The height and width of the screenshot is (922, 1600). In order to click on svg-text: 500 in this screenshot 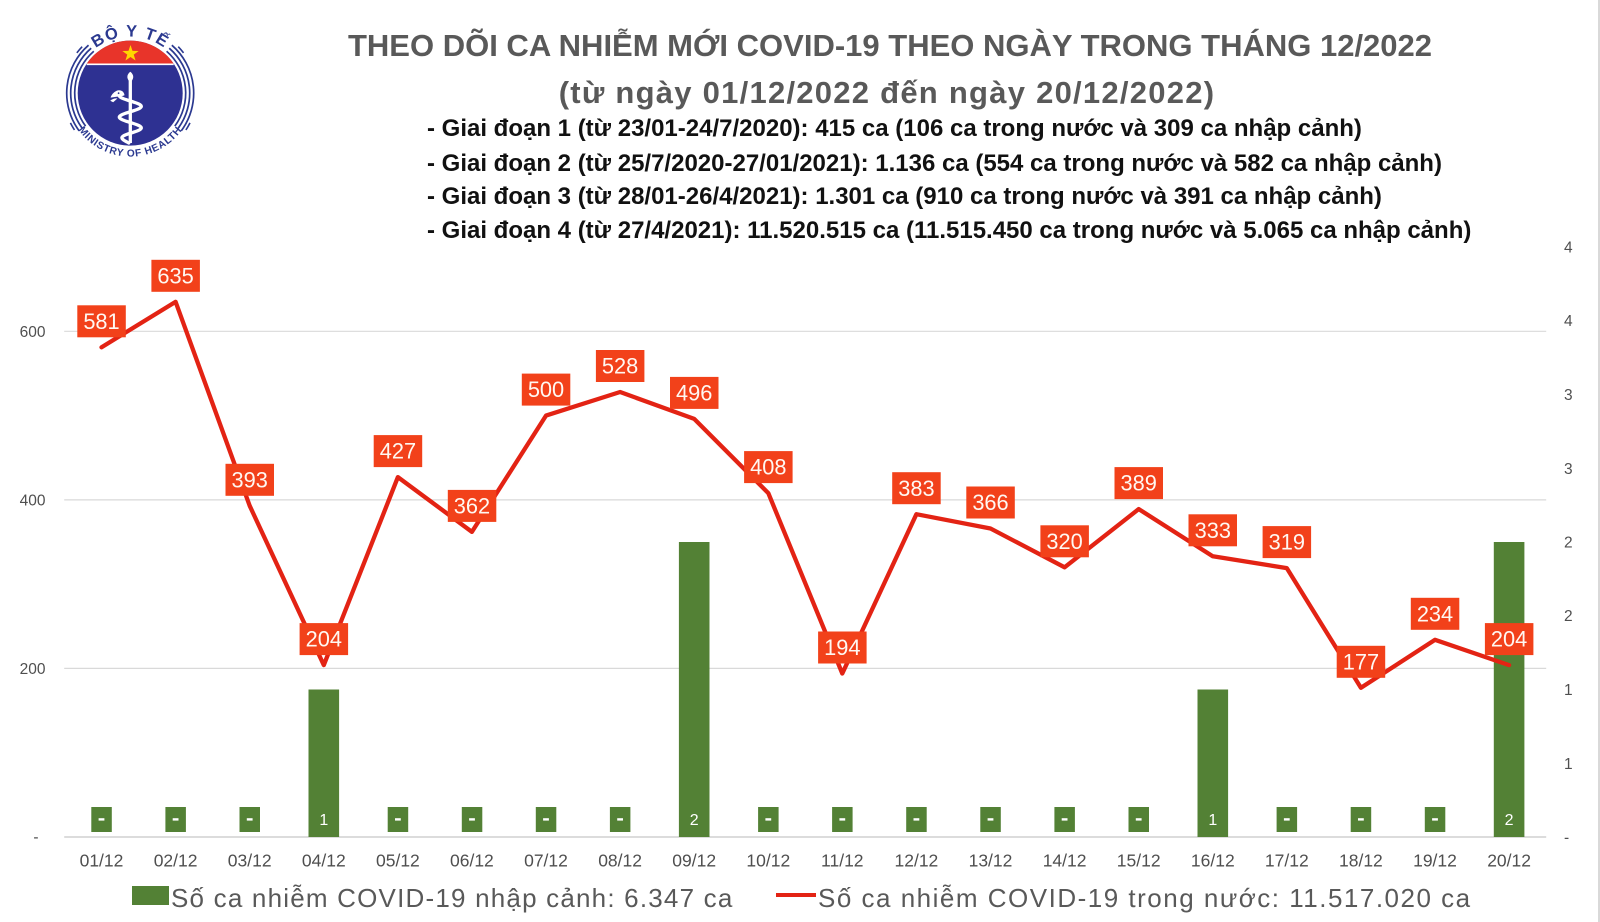, I will do `click(546, 389)`.